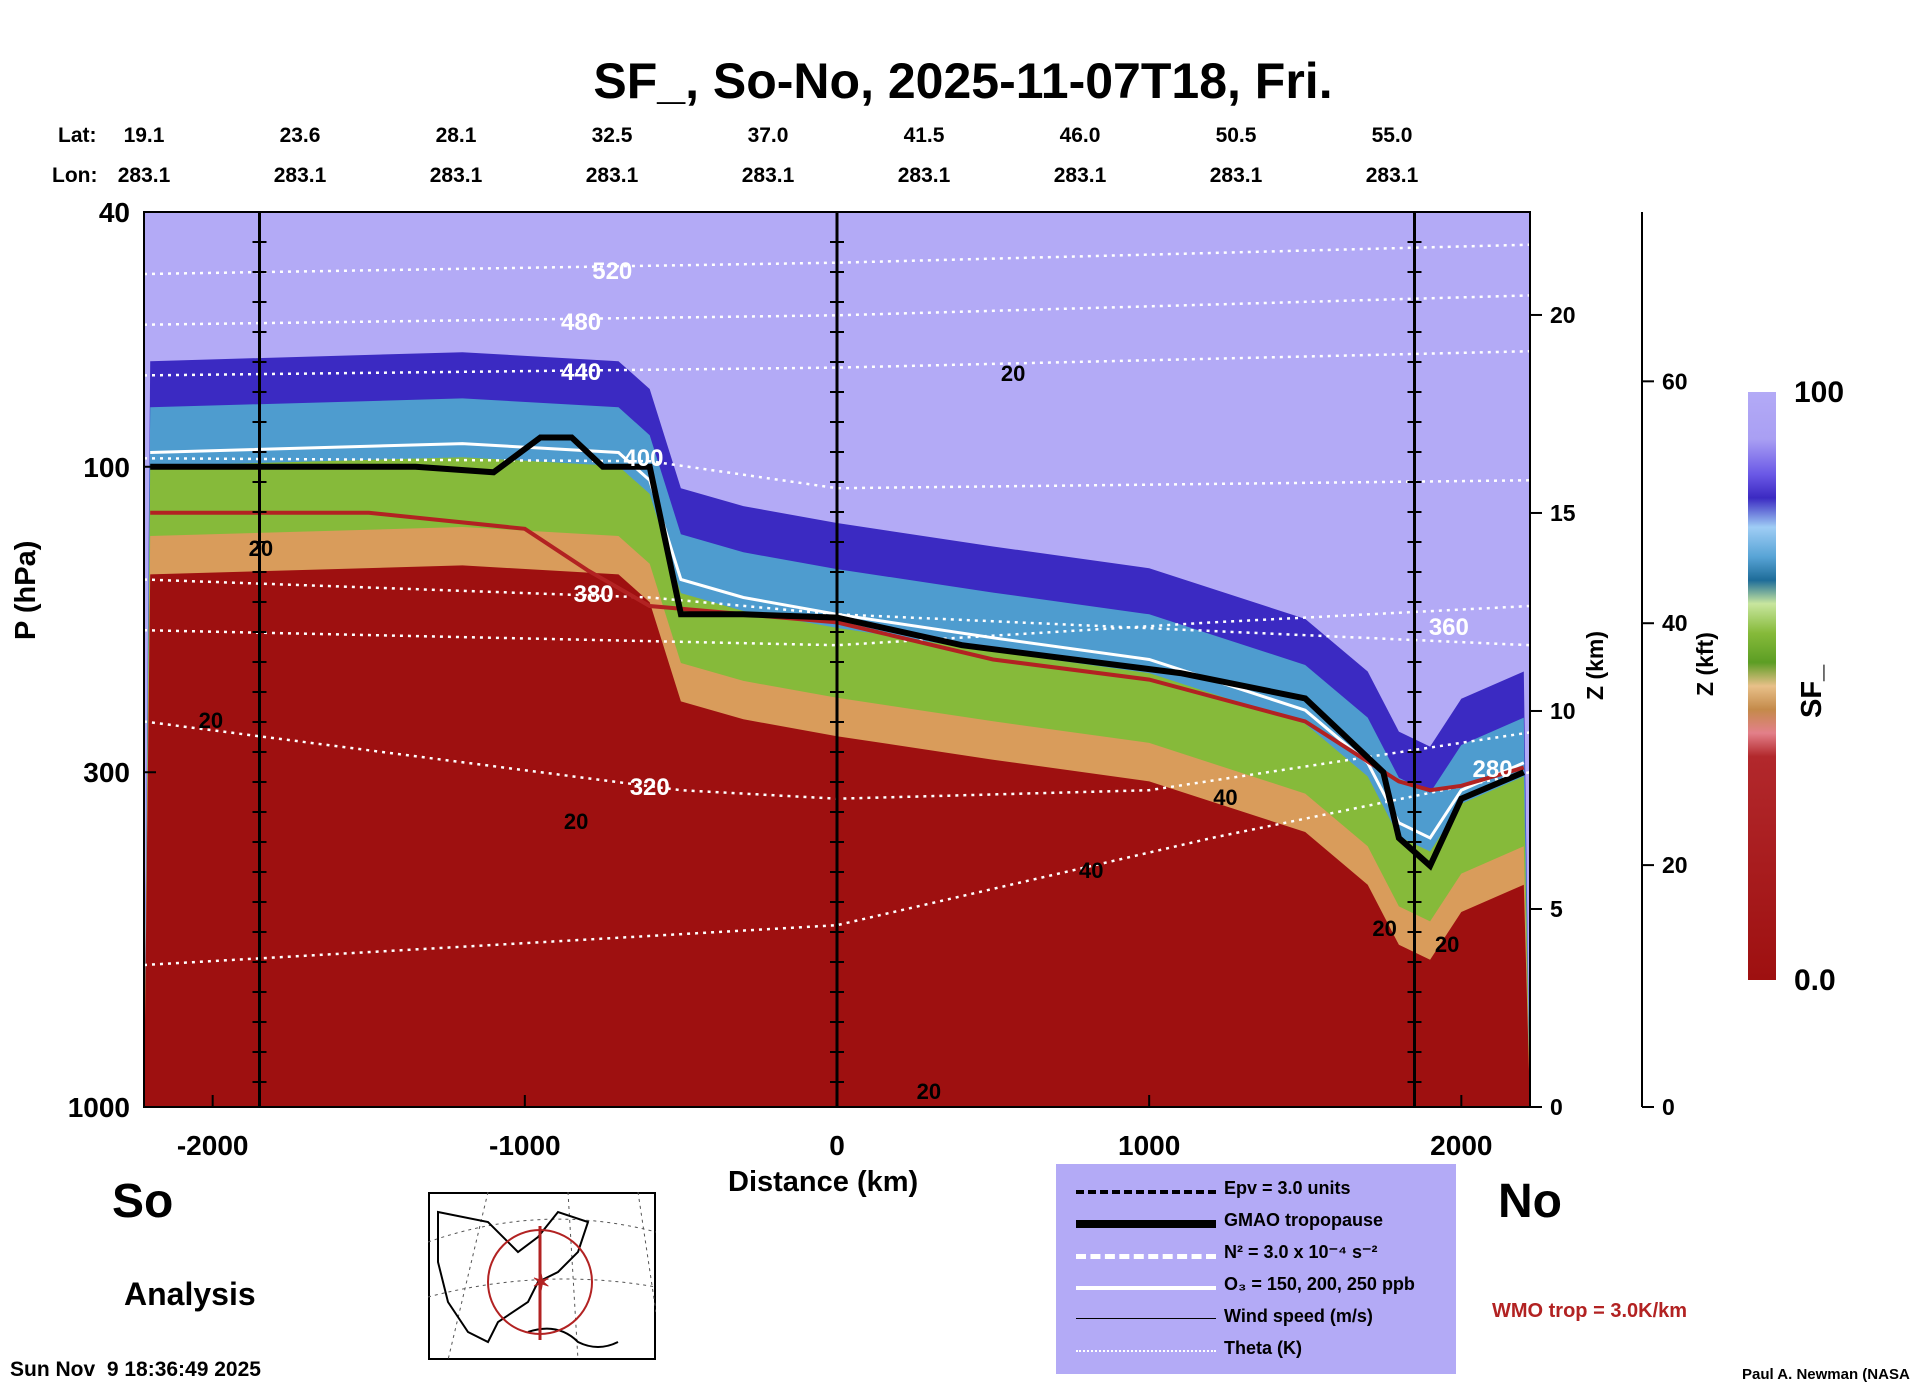  I want to click on legend-item-wind: Wind speed (m/s), so click(1256, 1319).